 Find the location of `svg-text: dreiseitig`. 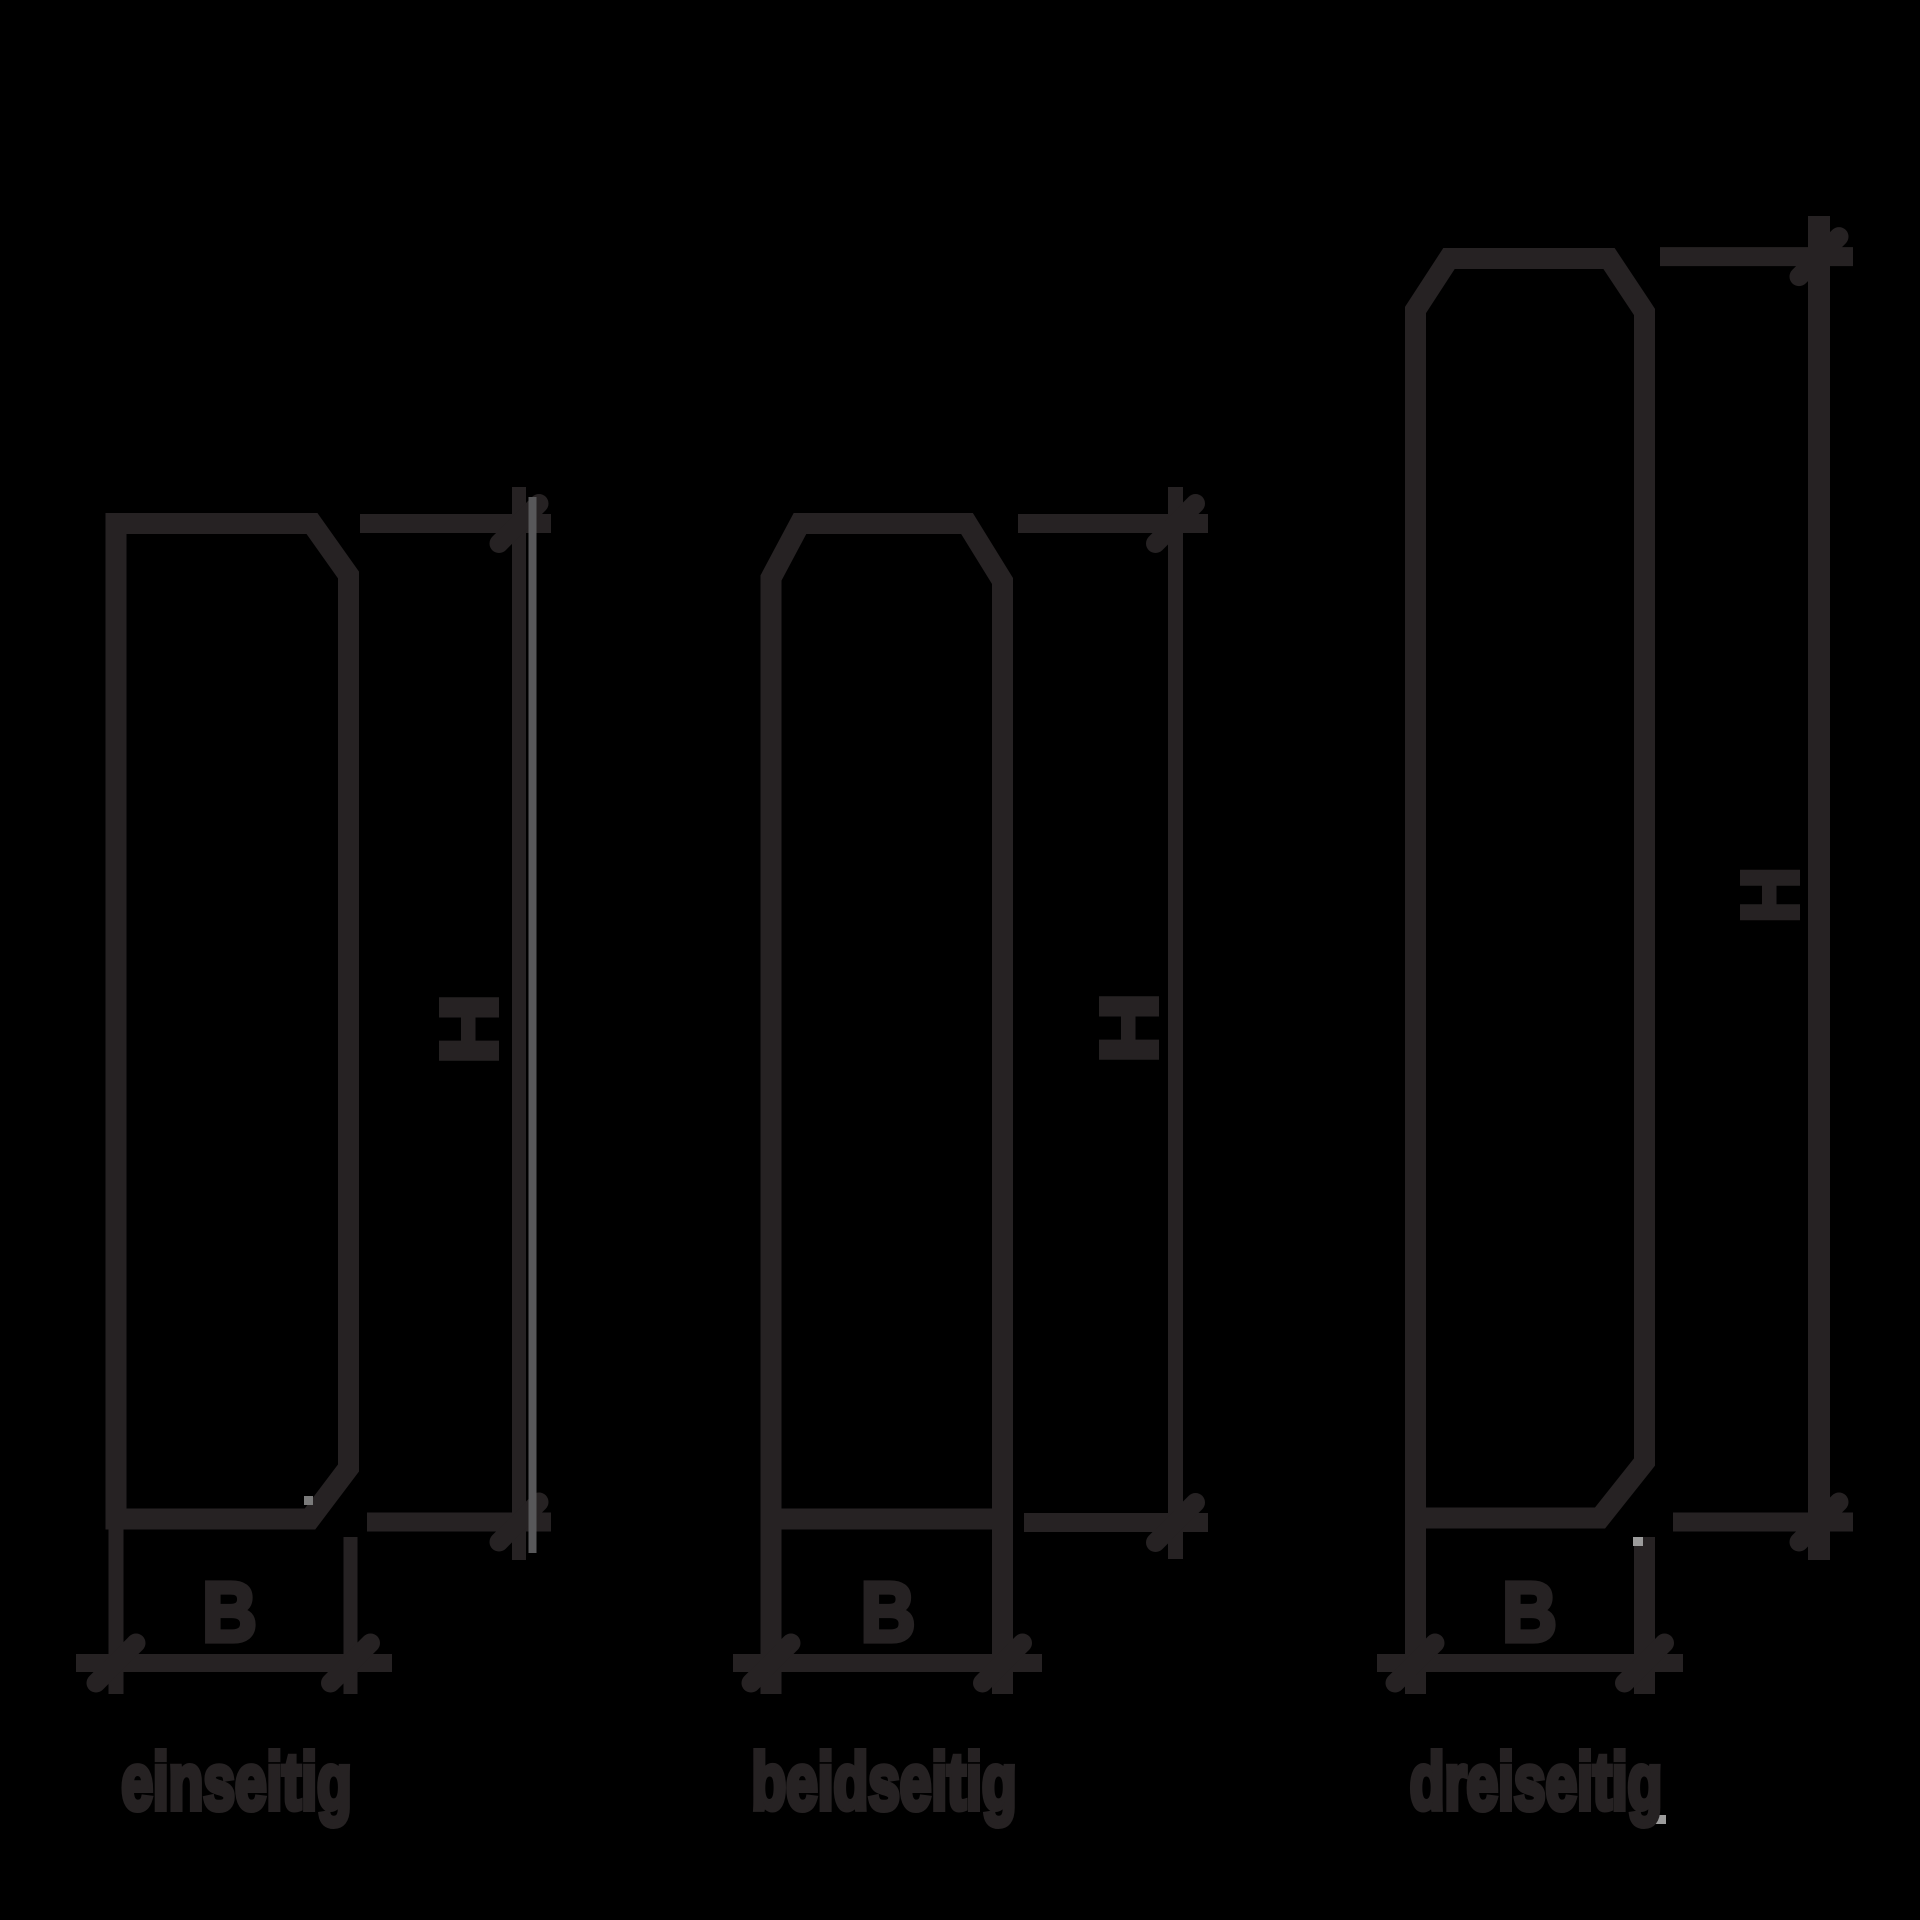

svg-text: dreiseitig is located at coordinates (1536, 1781).